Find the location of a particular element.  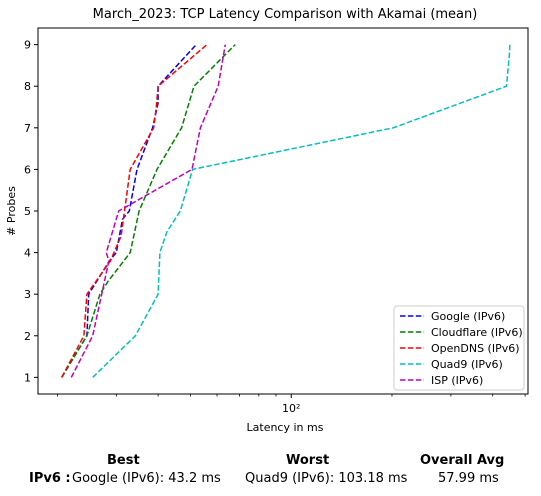

ipv6-row-label: IPv6 : is located at coordinates (50, 478).